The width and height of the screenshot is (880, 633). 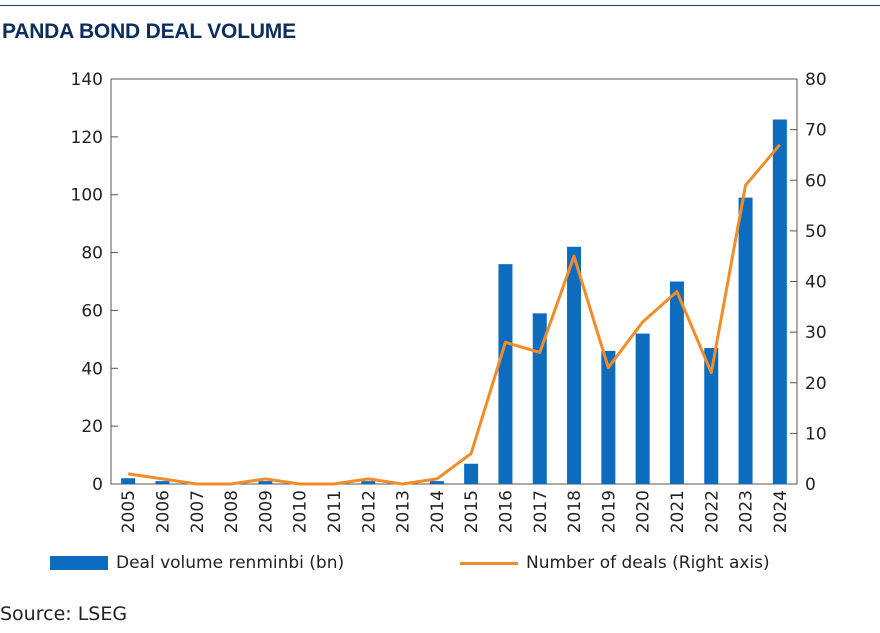 I want to click on right-tick-label: 20, so click(x=816, y=384).